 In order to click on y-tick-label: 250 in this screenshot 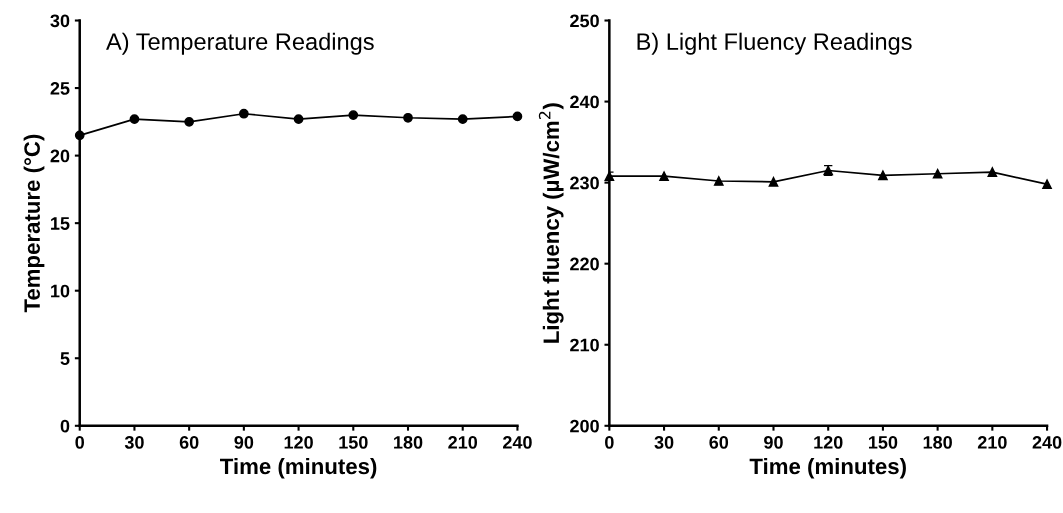, I will do `click(584, 21)`.